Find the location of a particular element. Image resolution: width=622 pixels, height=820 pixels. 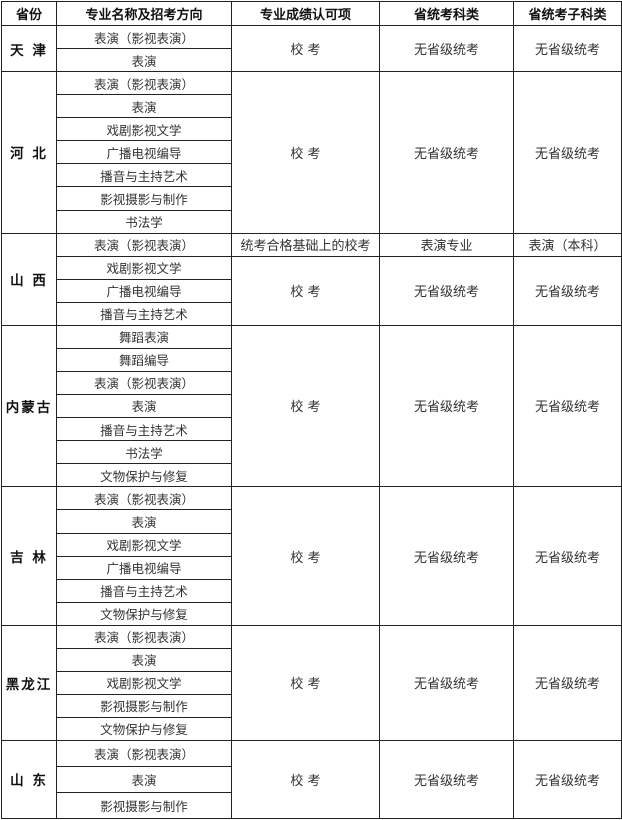

table-row: 天 津表演（影视表演）校 考无省级统考 无省级统考 is located at coordinates (311, 48).